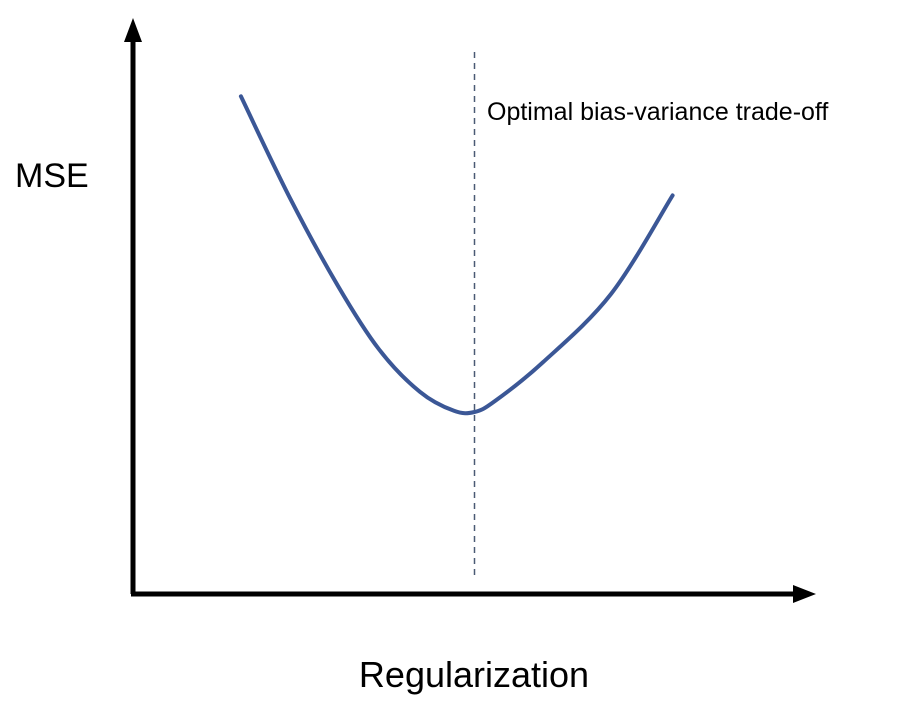 The height and width of the screenshot is (711, 914). What do you see at coordinates (133, 30) in the screenshot?
I see `y-axis-arrow` at bounding box center [133, 30].